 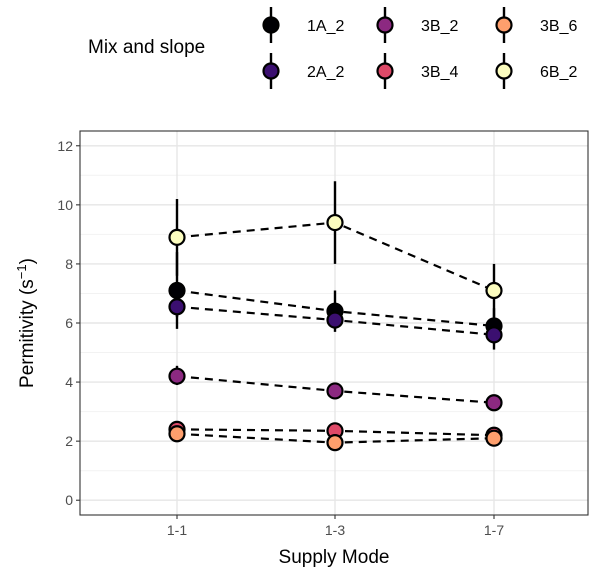 What do you see at coordinates (65, 146) in the screenshot?
I see `y-tick-label: 12` at bounding box center [65, 146].